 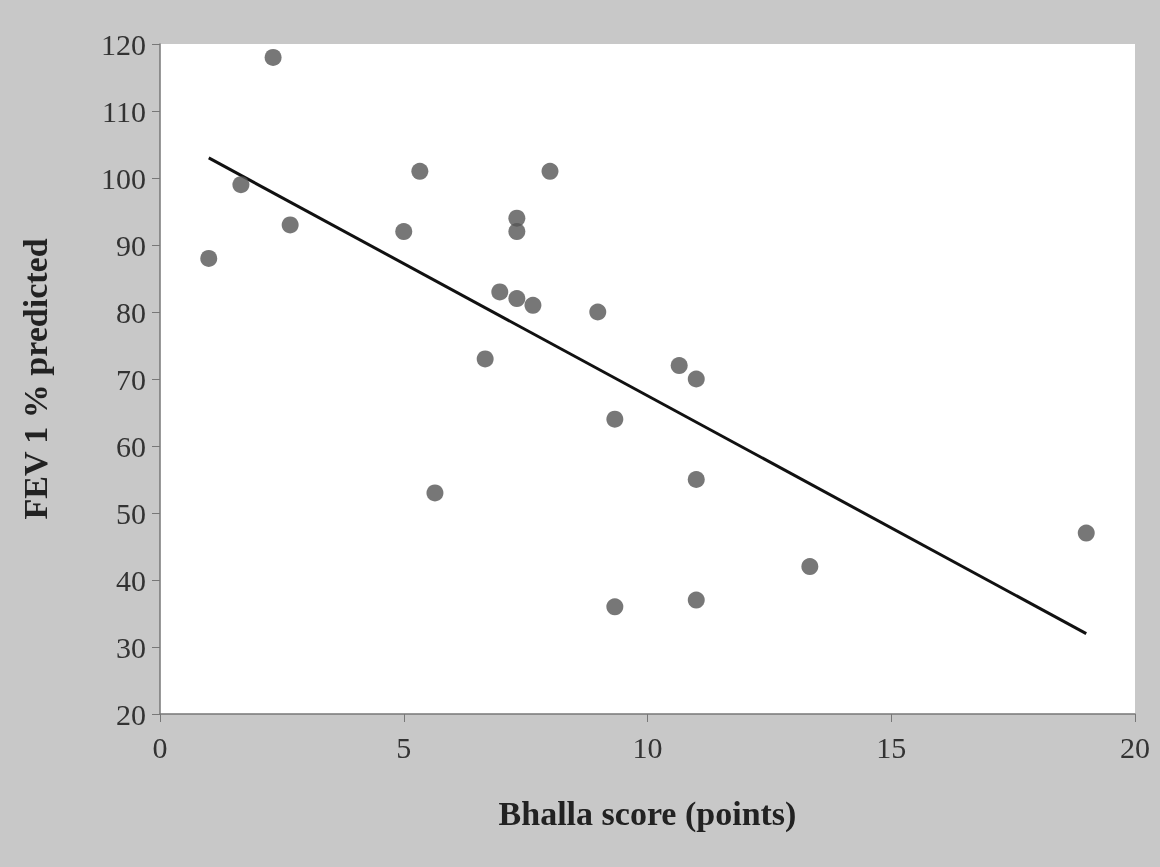 What do you see at coordinates (131, 714) in the screenshot?
I see `y-tick-label: 20` at bounding box center [131, 714].